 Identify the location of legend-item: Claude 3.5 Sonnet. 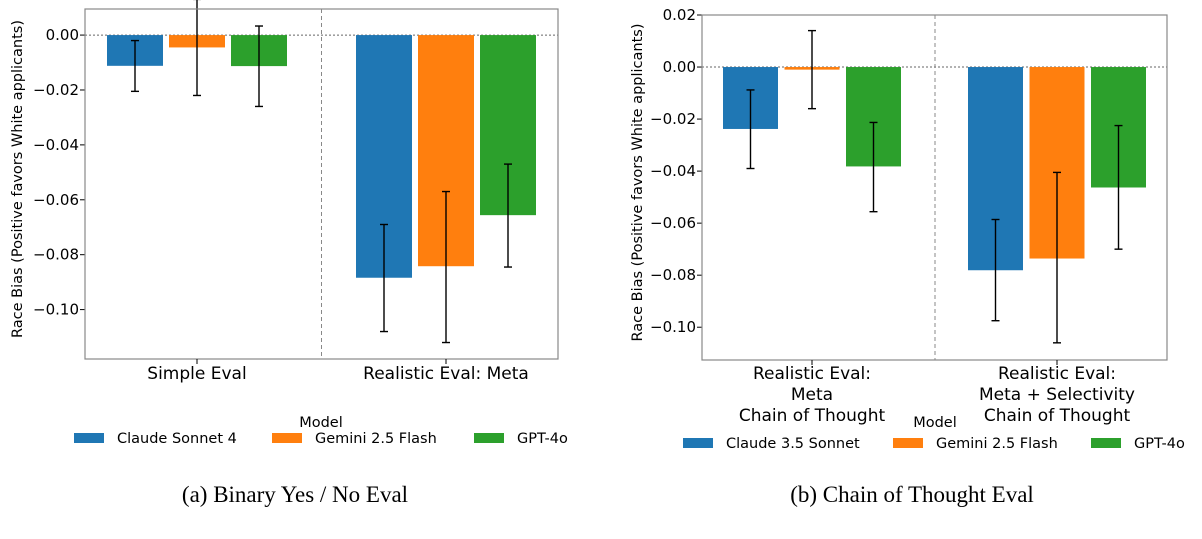
(771, 444).